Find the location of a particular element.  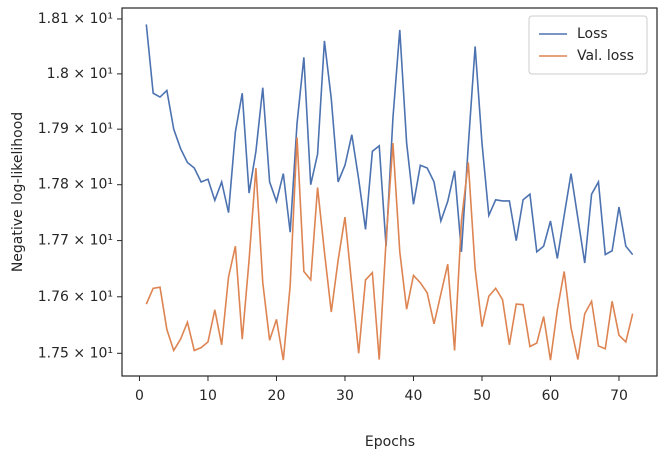

y-tick-label: 1.75 × 10¹ is located at coordinates (75, 353).